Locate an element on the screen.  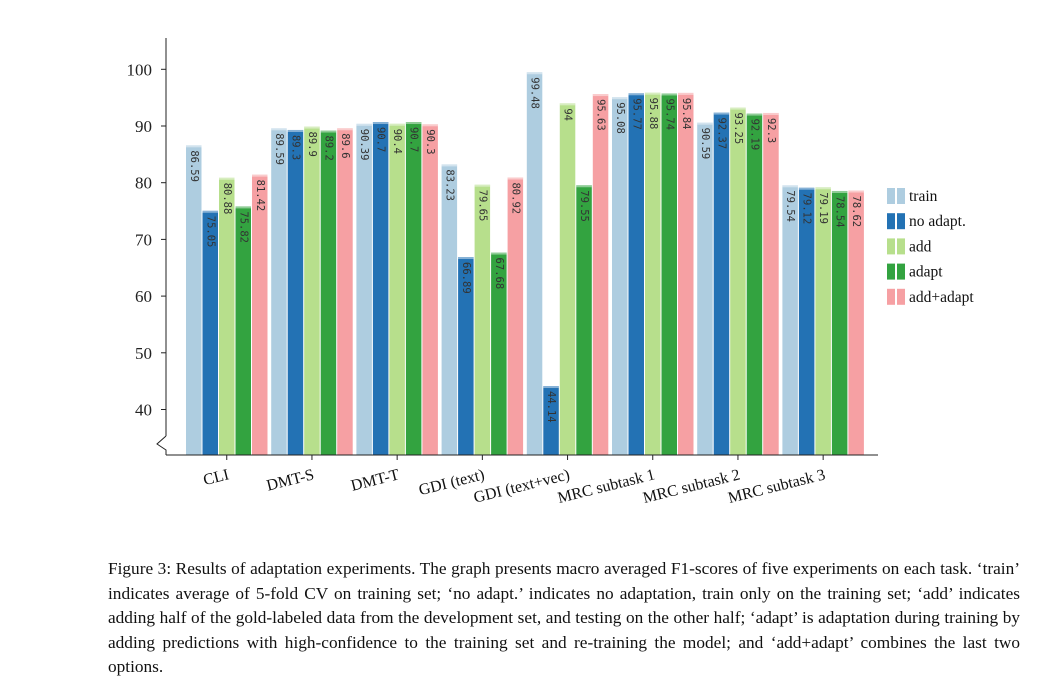
data-label: 95.84 is located at coordinates (686, 114).